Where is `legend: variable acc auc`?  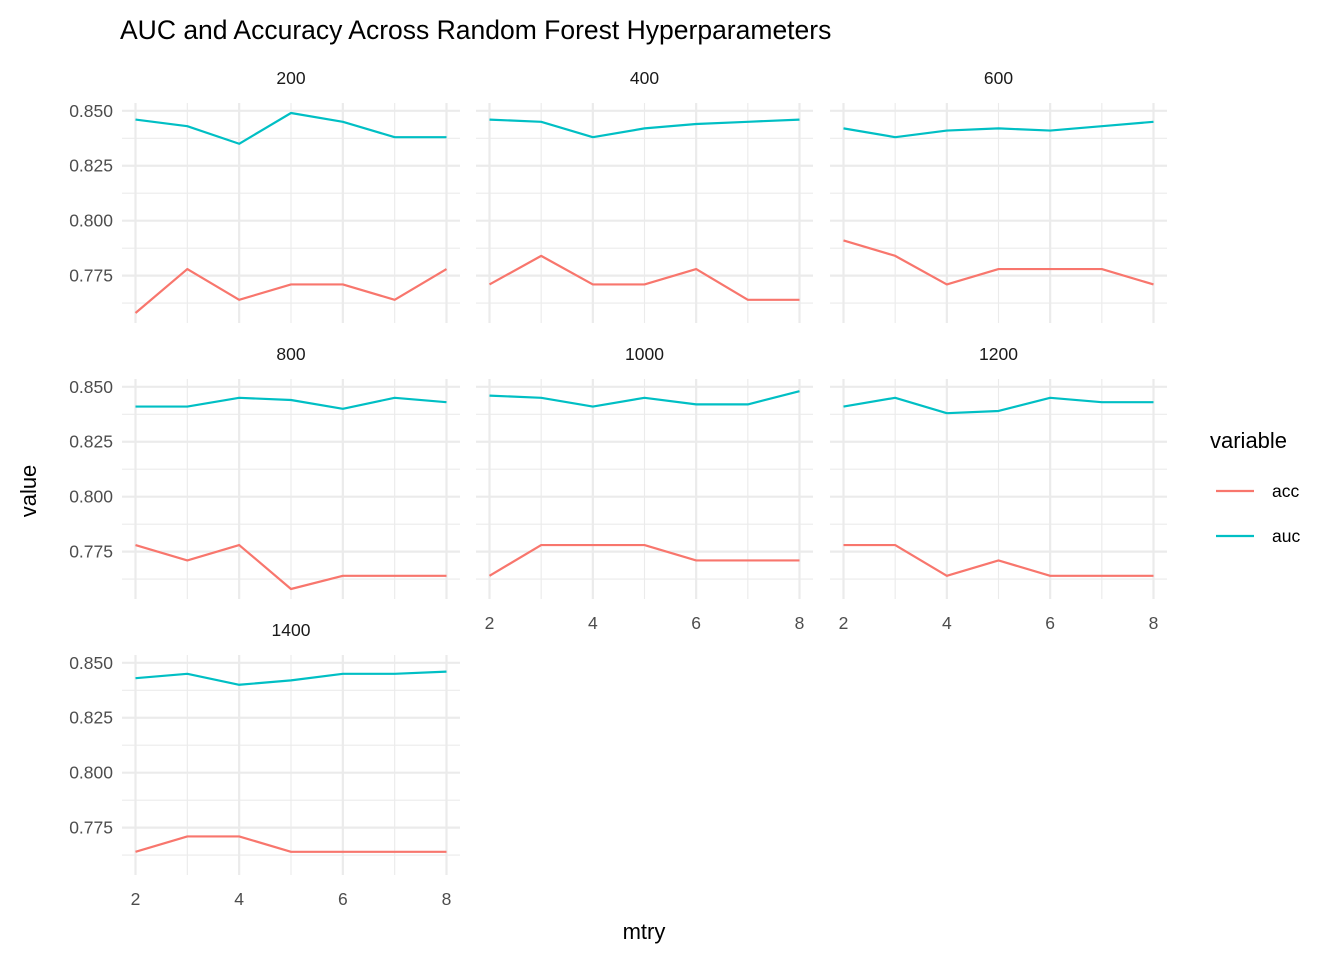
legend: variable acc auc is located at coordinates (1255, 487).